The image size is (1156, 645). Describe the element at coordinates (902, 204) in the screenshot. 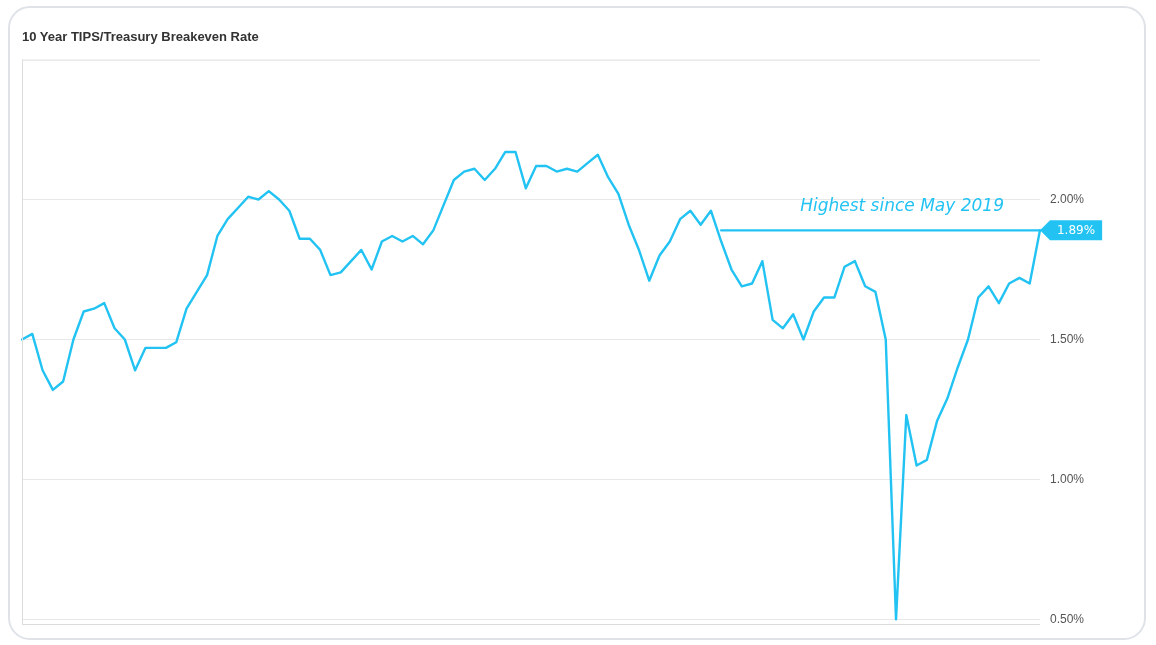

I see `annotation: Highest since May 2019` at that location.